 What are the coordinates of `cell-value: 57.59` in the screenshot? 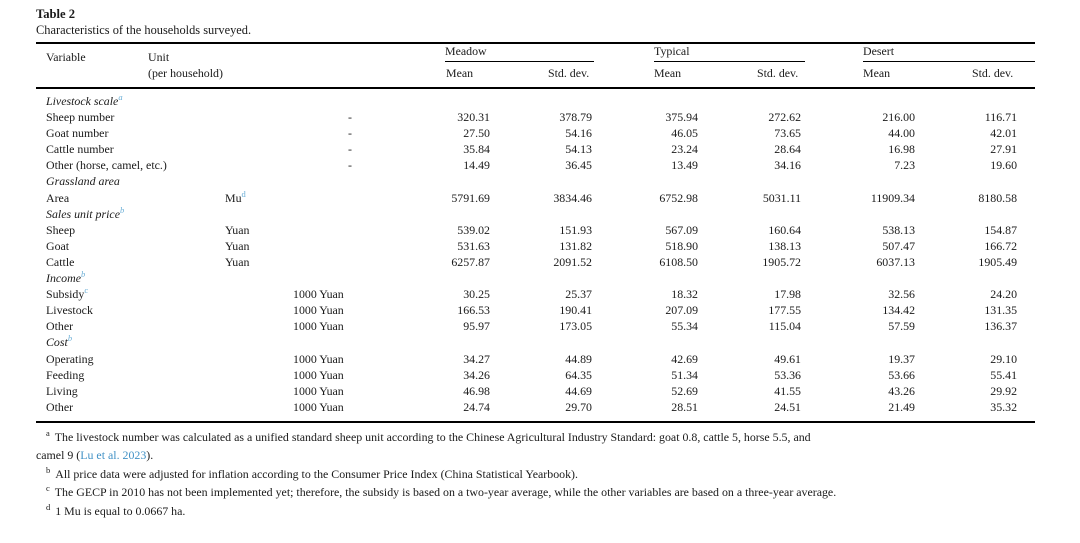 It's located at (902, 326).